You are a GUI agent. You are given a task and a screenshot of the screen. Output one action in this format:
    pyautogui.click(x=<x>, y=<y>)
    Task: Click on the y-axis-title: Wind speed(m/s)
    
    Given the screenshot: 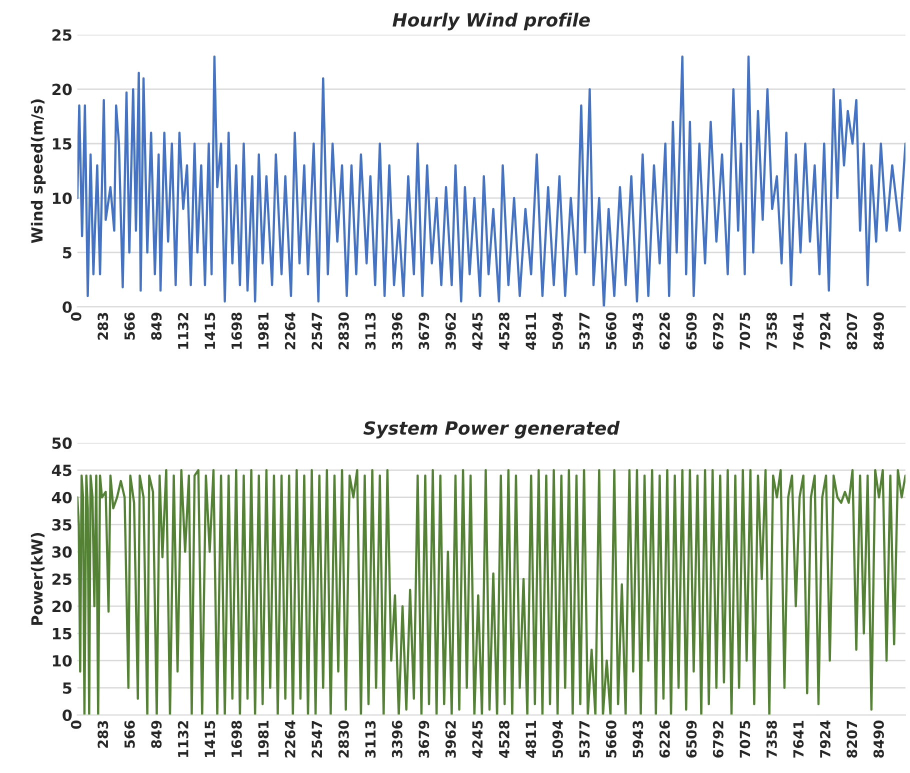 What is the action you would take?
    pyautogui.click(x=38, y=171)
    